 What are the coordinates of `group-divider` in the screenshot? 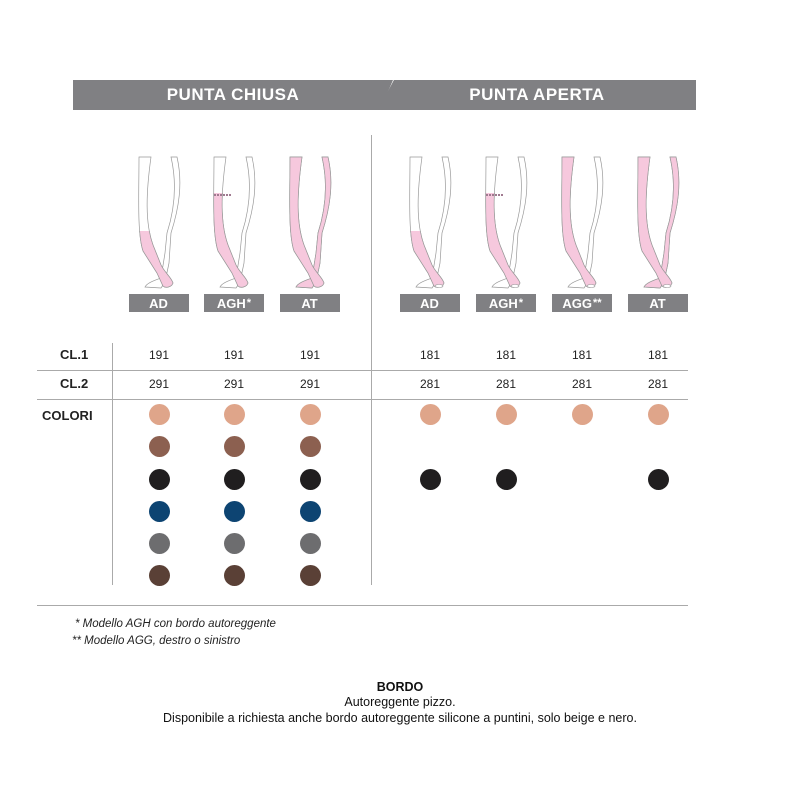 It's located at (371, 360).